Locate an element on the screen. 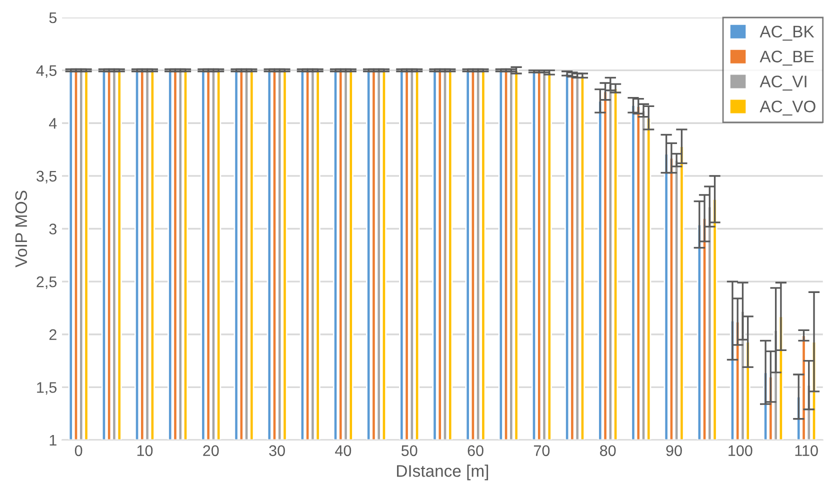 The image size is (827, 500). x-tick-label: 50 is located at coordinates (409, 450).